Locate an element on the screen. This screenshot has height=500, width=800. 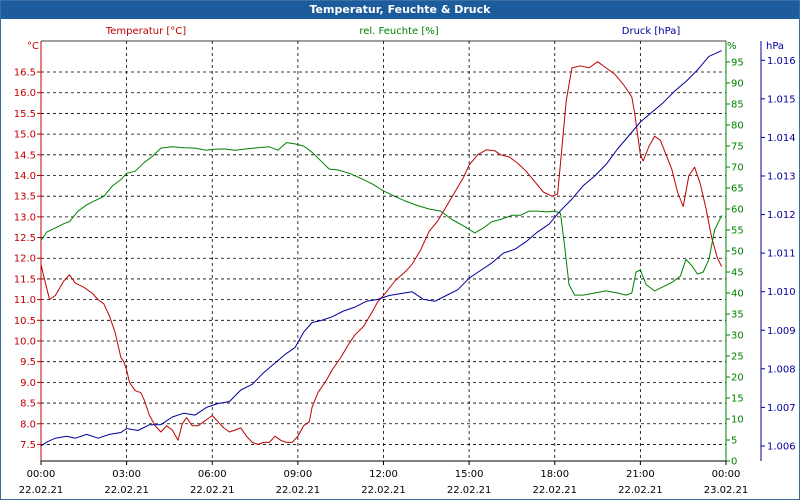
x-tick-time: 15:00 is located at coordinates (469, 474).